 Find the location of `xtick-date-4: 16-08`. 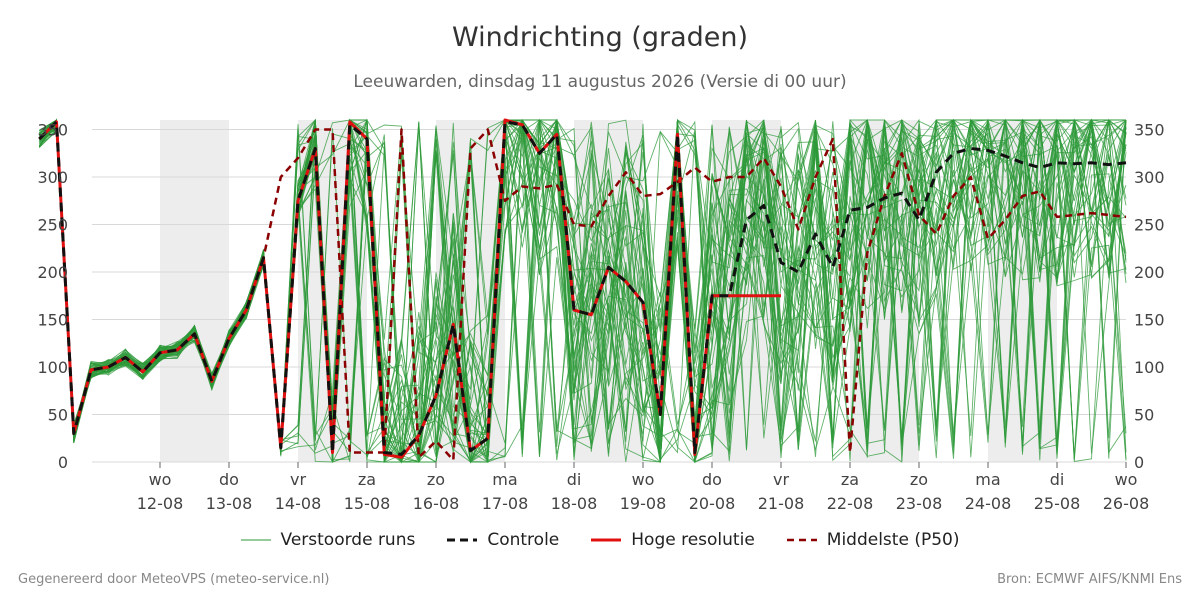

xtick-date-4: 16-08 is located at coordinates (436, 503).